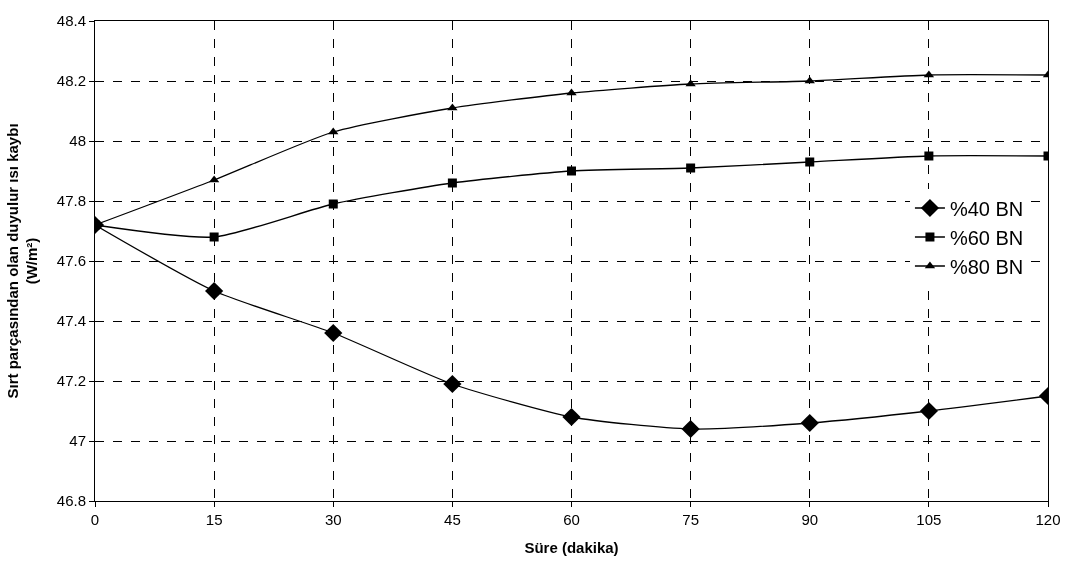 The width and height of the screenshot is (1078, 566). I want to click on x-tick-label: 120, so click(1048, 519).